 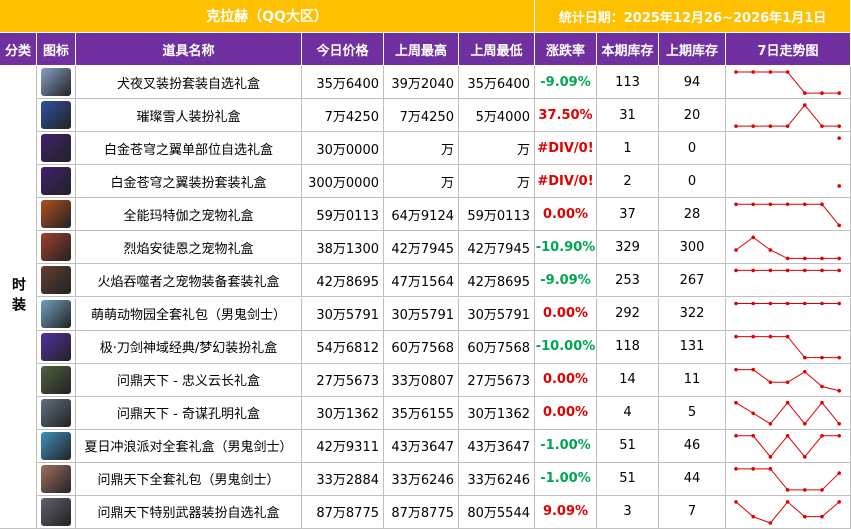 I want to click on item-name: 问鼎天下全套礼包（男鬼剑士）, so click(x=189, y=479).